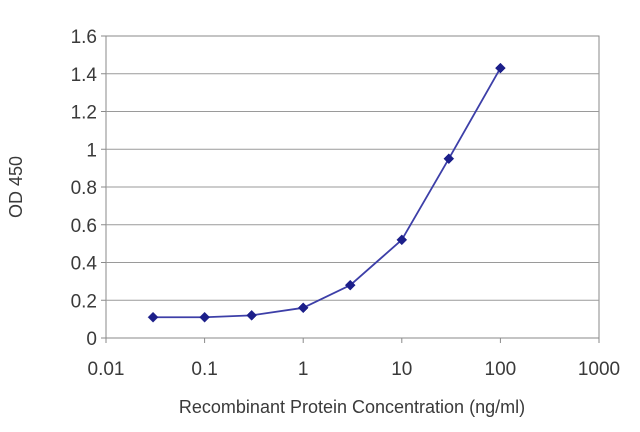  Describe the element at coordinates (91, 150) in the screenshot. I see `y-tick-label: 1` at that location.